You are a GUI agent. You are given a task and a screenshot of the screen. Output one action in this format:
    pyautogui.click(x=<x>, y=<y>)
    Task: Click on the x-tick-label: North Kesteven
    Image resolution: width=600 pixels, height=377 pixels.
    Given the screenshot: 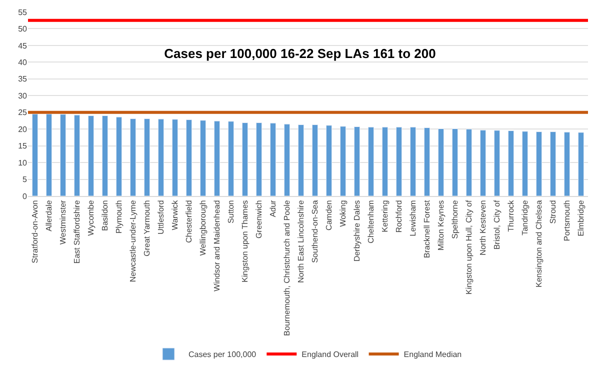 What is the action you would take?
    pyautogui.click(x=483, y=228)
    